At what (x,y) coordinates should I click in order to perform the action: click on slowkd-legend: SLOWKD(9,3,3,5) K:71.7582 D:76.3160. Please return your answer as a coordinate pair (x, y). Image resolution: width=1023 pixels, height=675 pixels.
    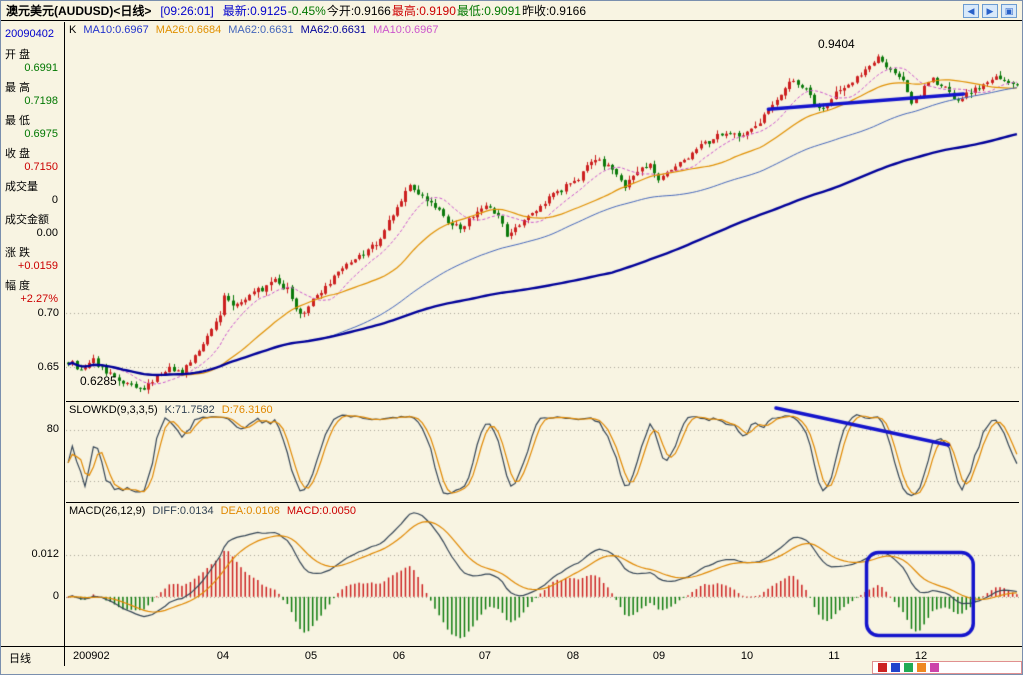
    Looking at the image, I should click on (174, 410).